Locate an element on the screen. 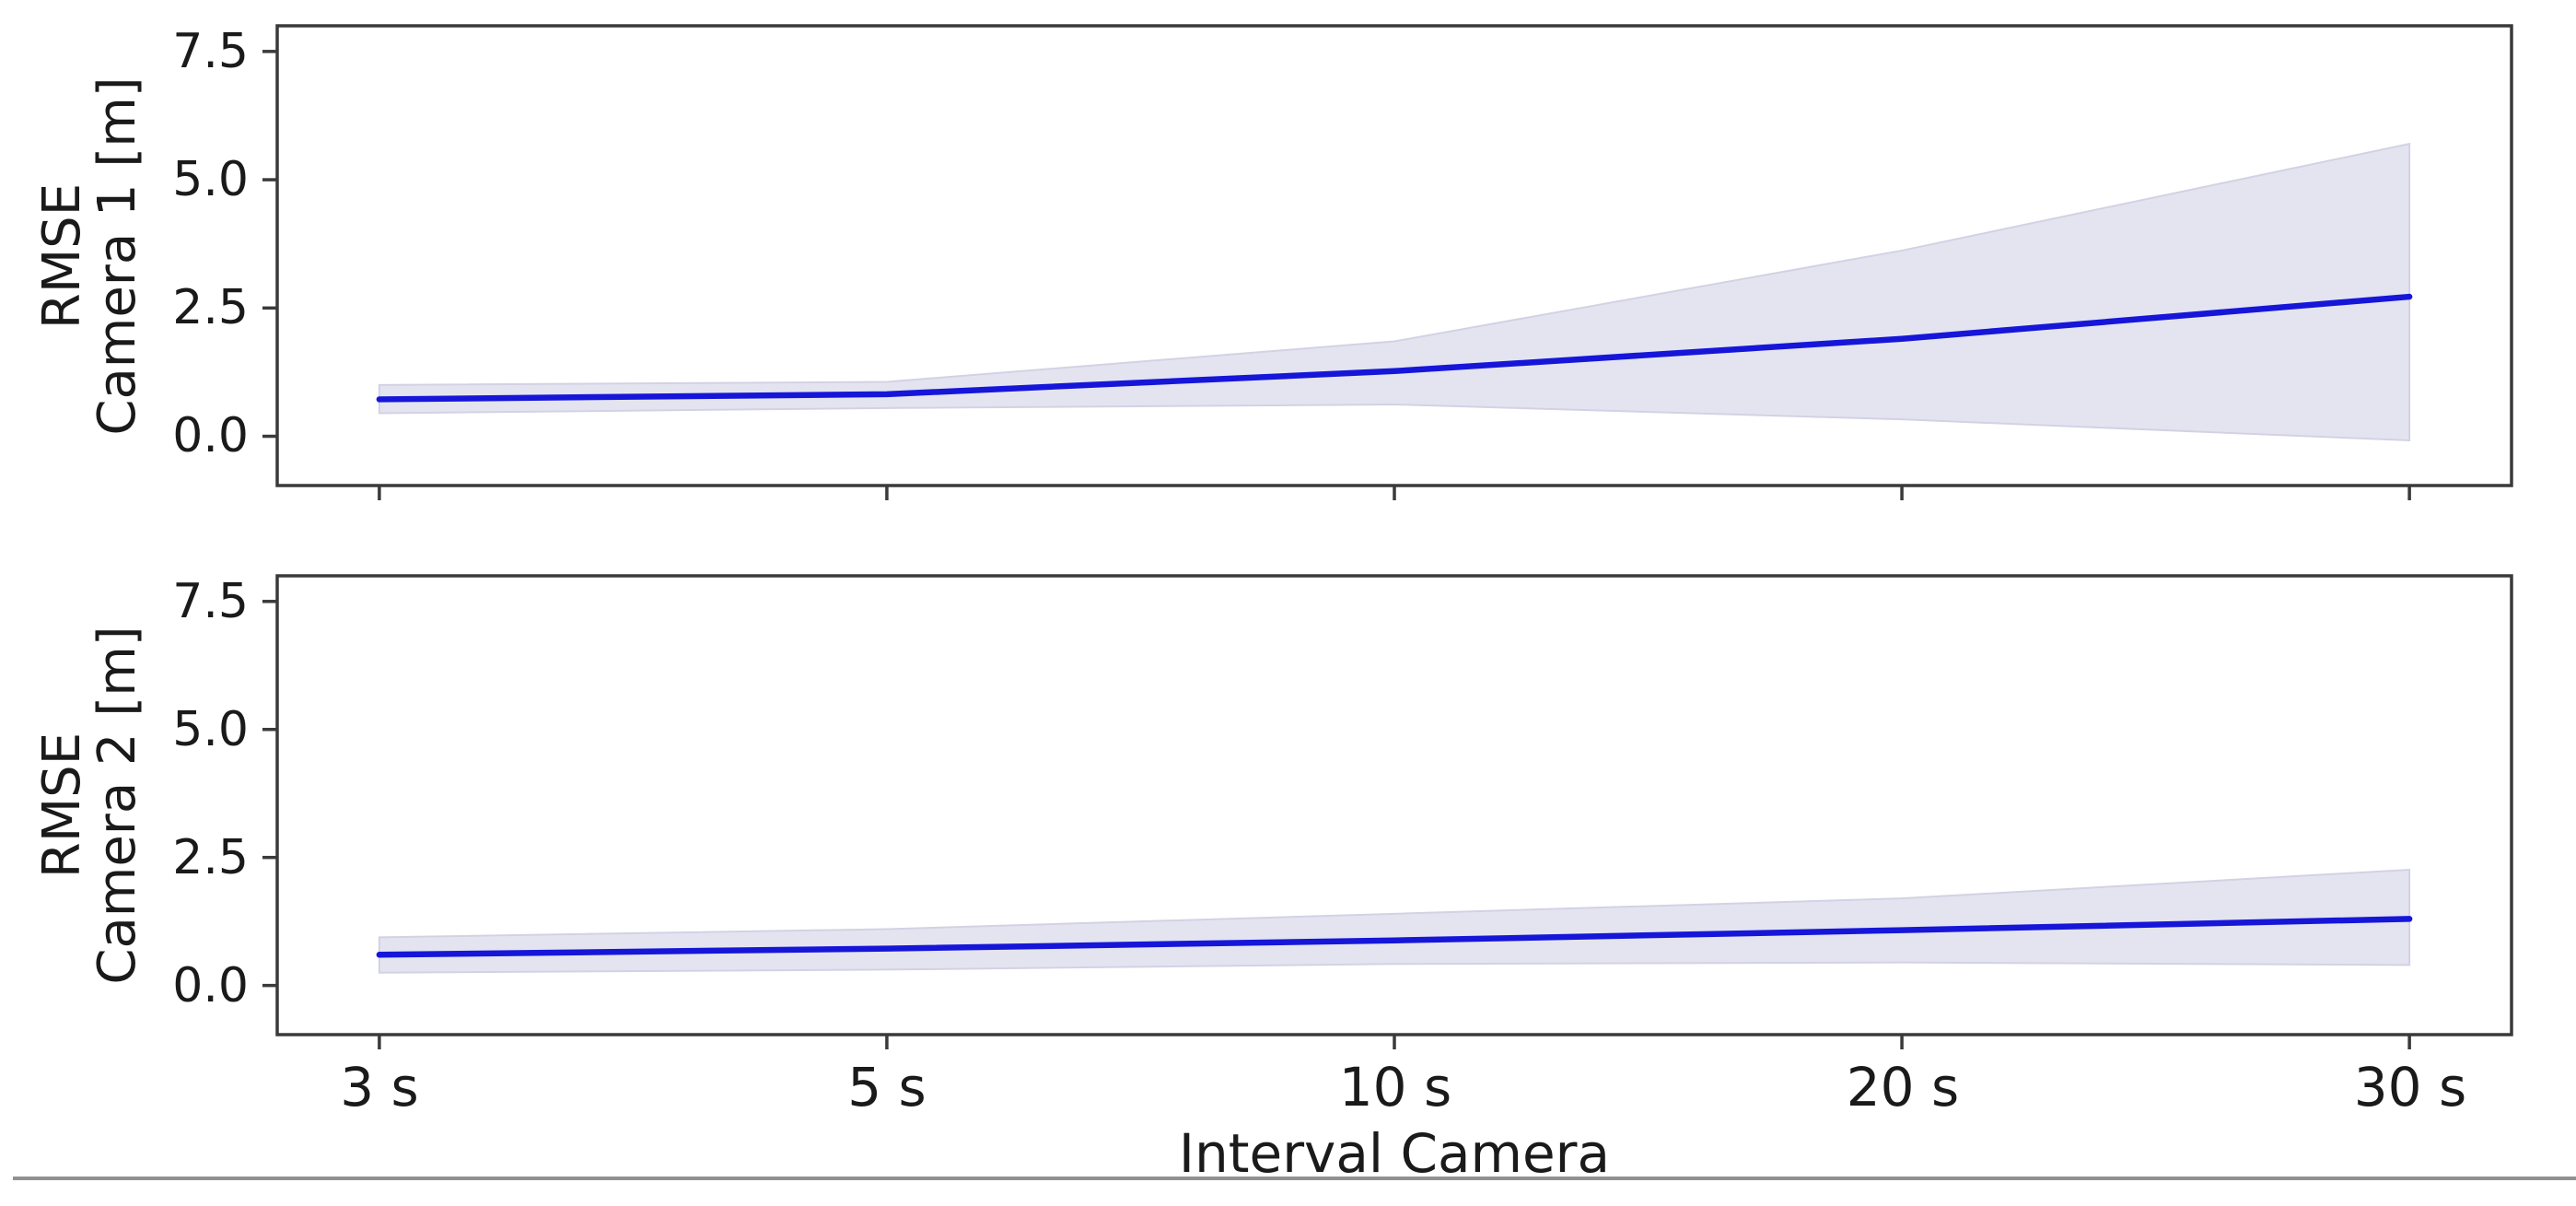 The height and width of the screenshot is (1206, 2576). ytick-label-camera2-0.0: 0.0 is located at coordinates (210, 986).